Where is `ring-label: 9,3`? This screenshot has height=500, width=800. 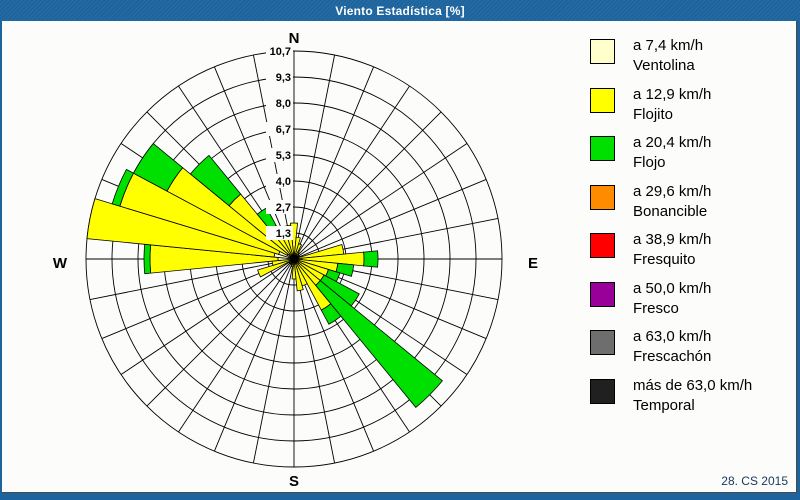
ring-label: 9,3 is located at coordinates (283, 78).